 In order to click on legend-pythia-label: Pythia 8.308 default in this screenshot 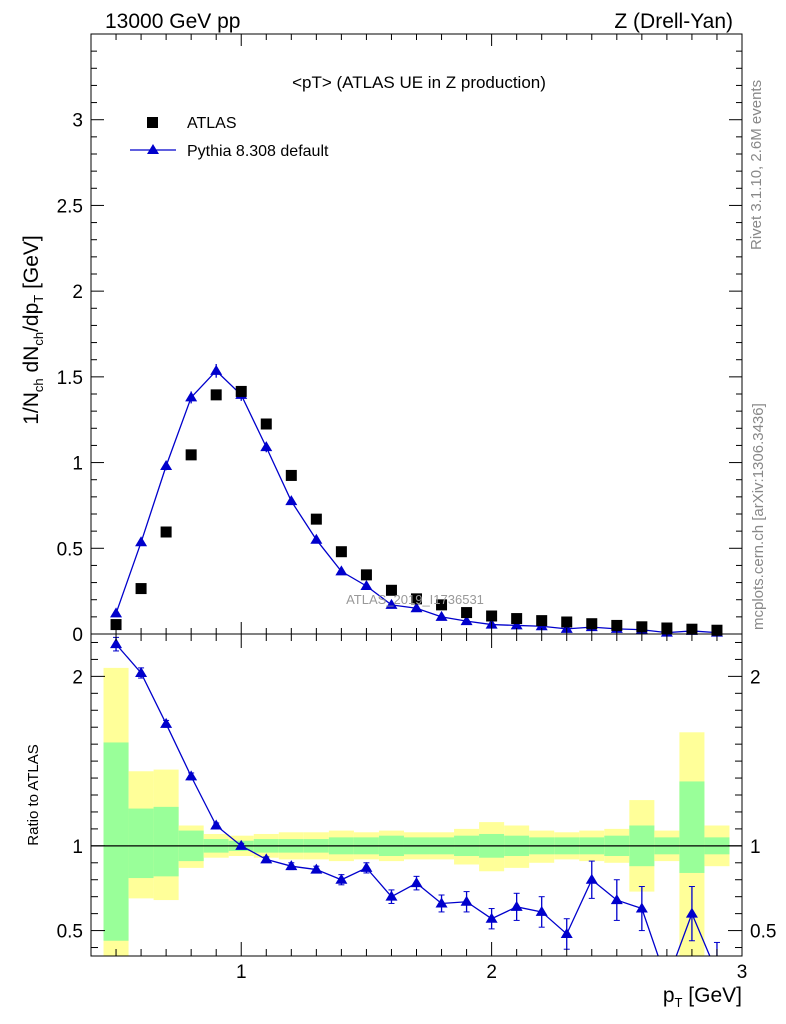, I will do `click(258, 151)`.